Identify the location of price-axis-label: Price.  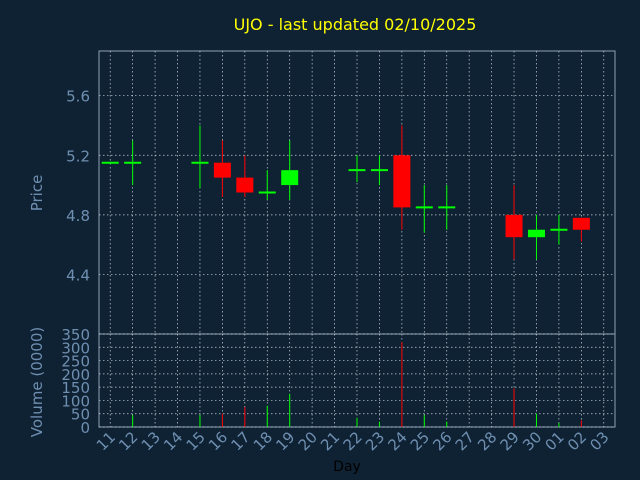
(37, 193).